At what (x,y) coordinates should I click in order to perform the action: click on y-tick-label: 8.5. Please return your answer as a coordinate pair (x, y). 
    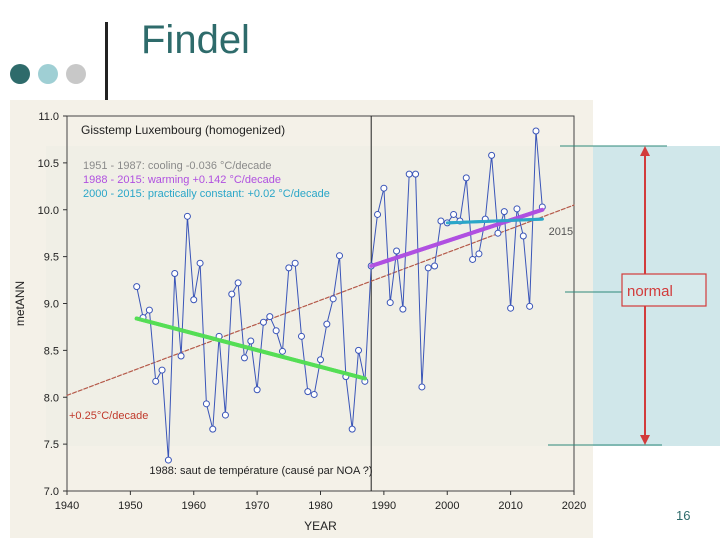
    Looking at the image, I should click on (51, 351).